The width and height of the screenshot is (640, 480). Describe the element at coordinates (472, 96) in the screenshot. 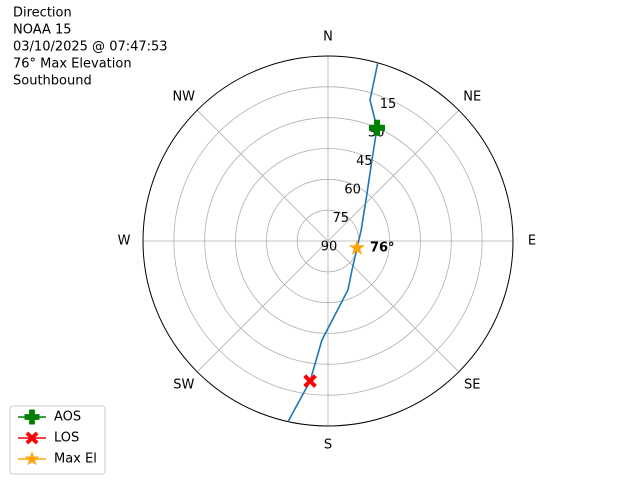

I see `angle-label: NE` at that location.